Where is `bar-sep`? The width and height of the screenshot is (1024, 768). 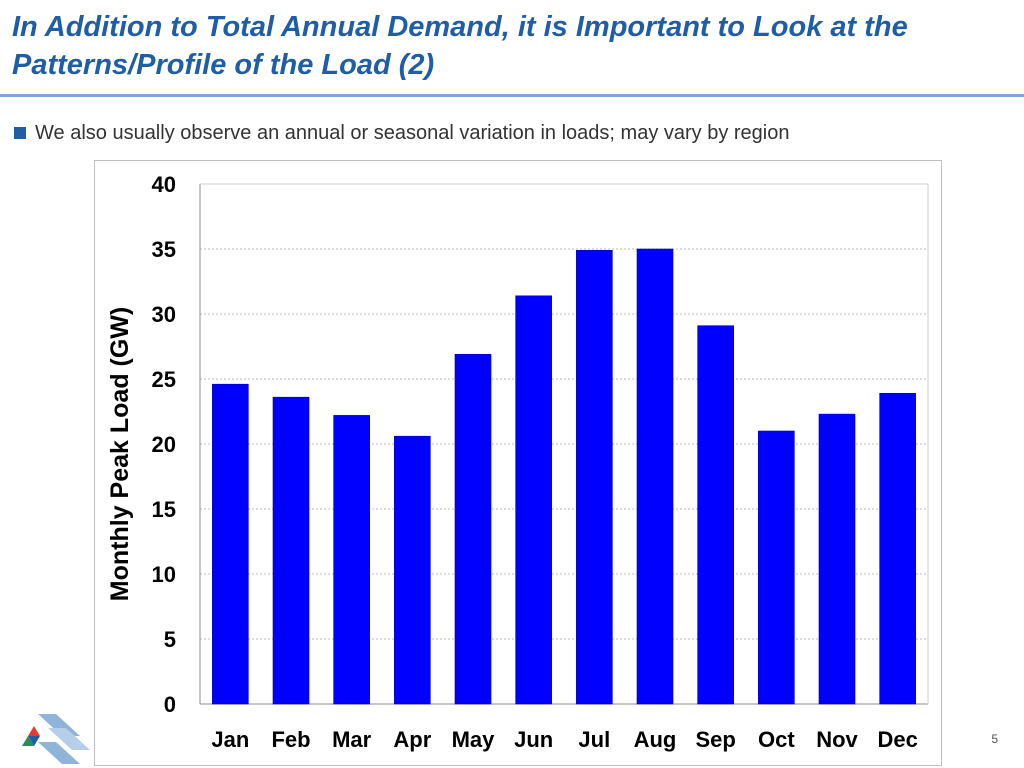 bar-sep is located at coordinates (715, 515).